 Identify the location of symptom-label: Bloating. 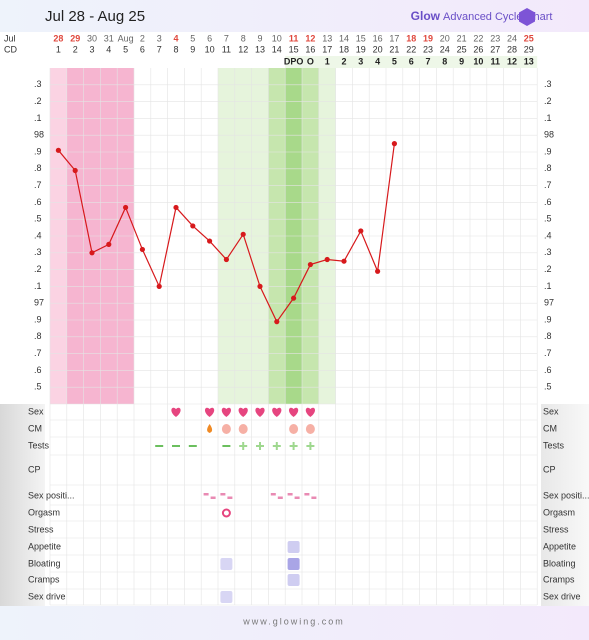
(44, 563).